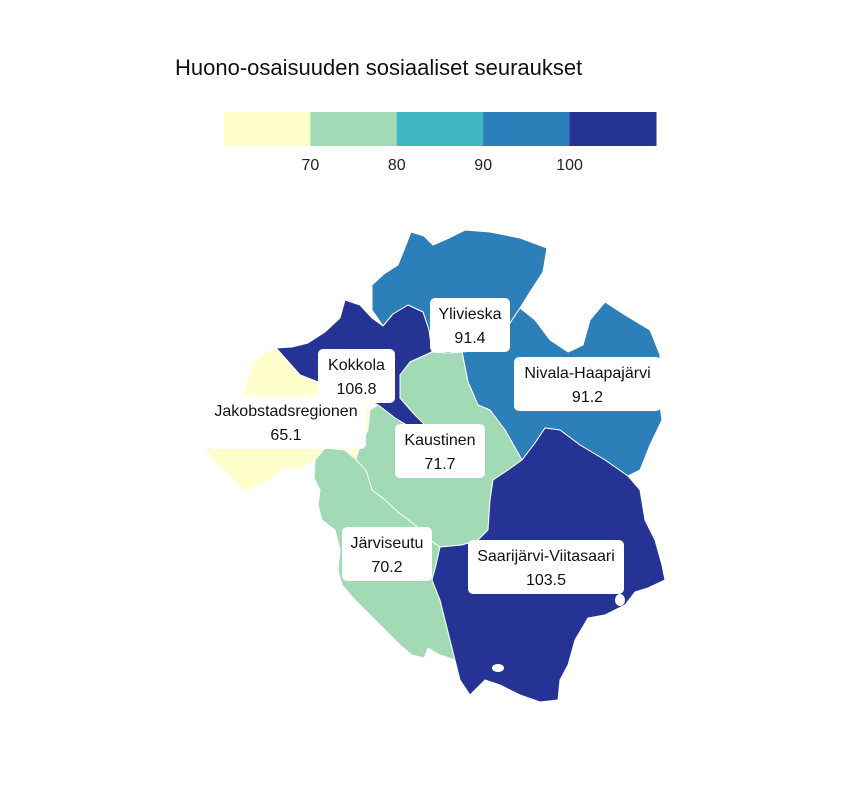 This screenshot has width=864, height=792. I want to click on region-label-saarijarvi: Saarijärvi-Viitasaari 103.5, so click(546, 567).